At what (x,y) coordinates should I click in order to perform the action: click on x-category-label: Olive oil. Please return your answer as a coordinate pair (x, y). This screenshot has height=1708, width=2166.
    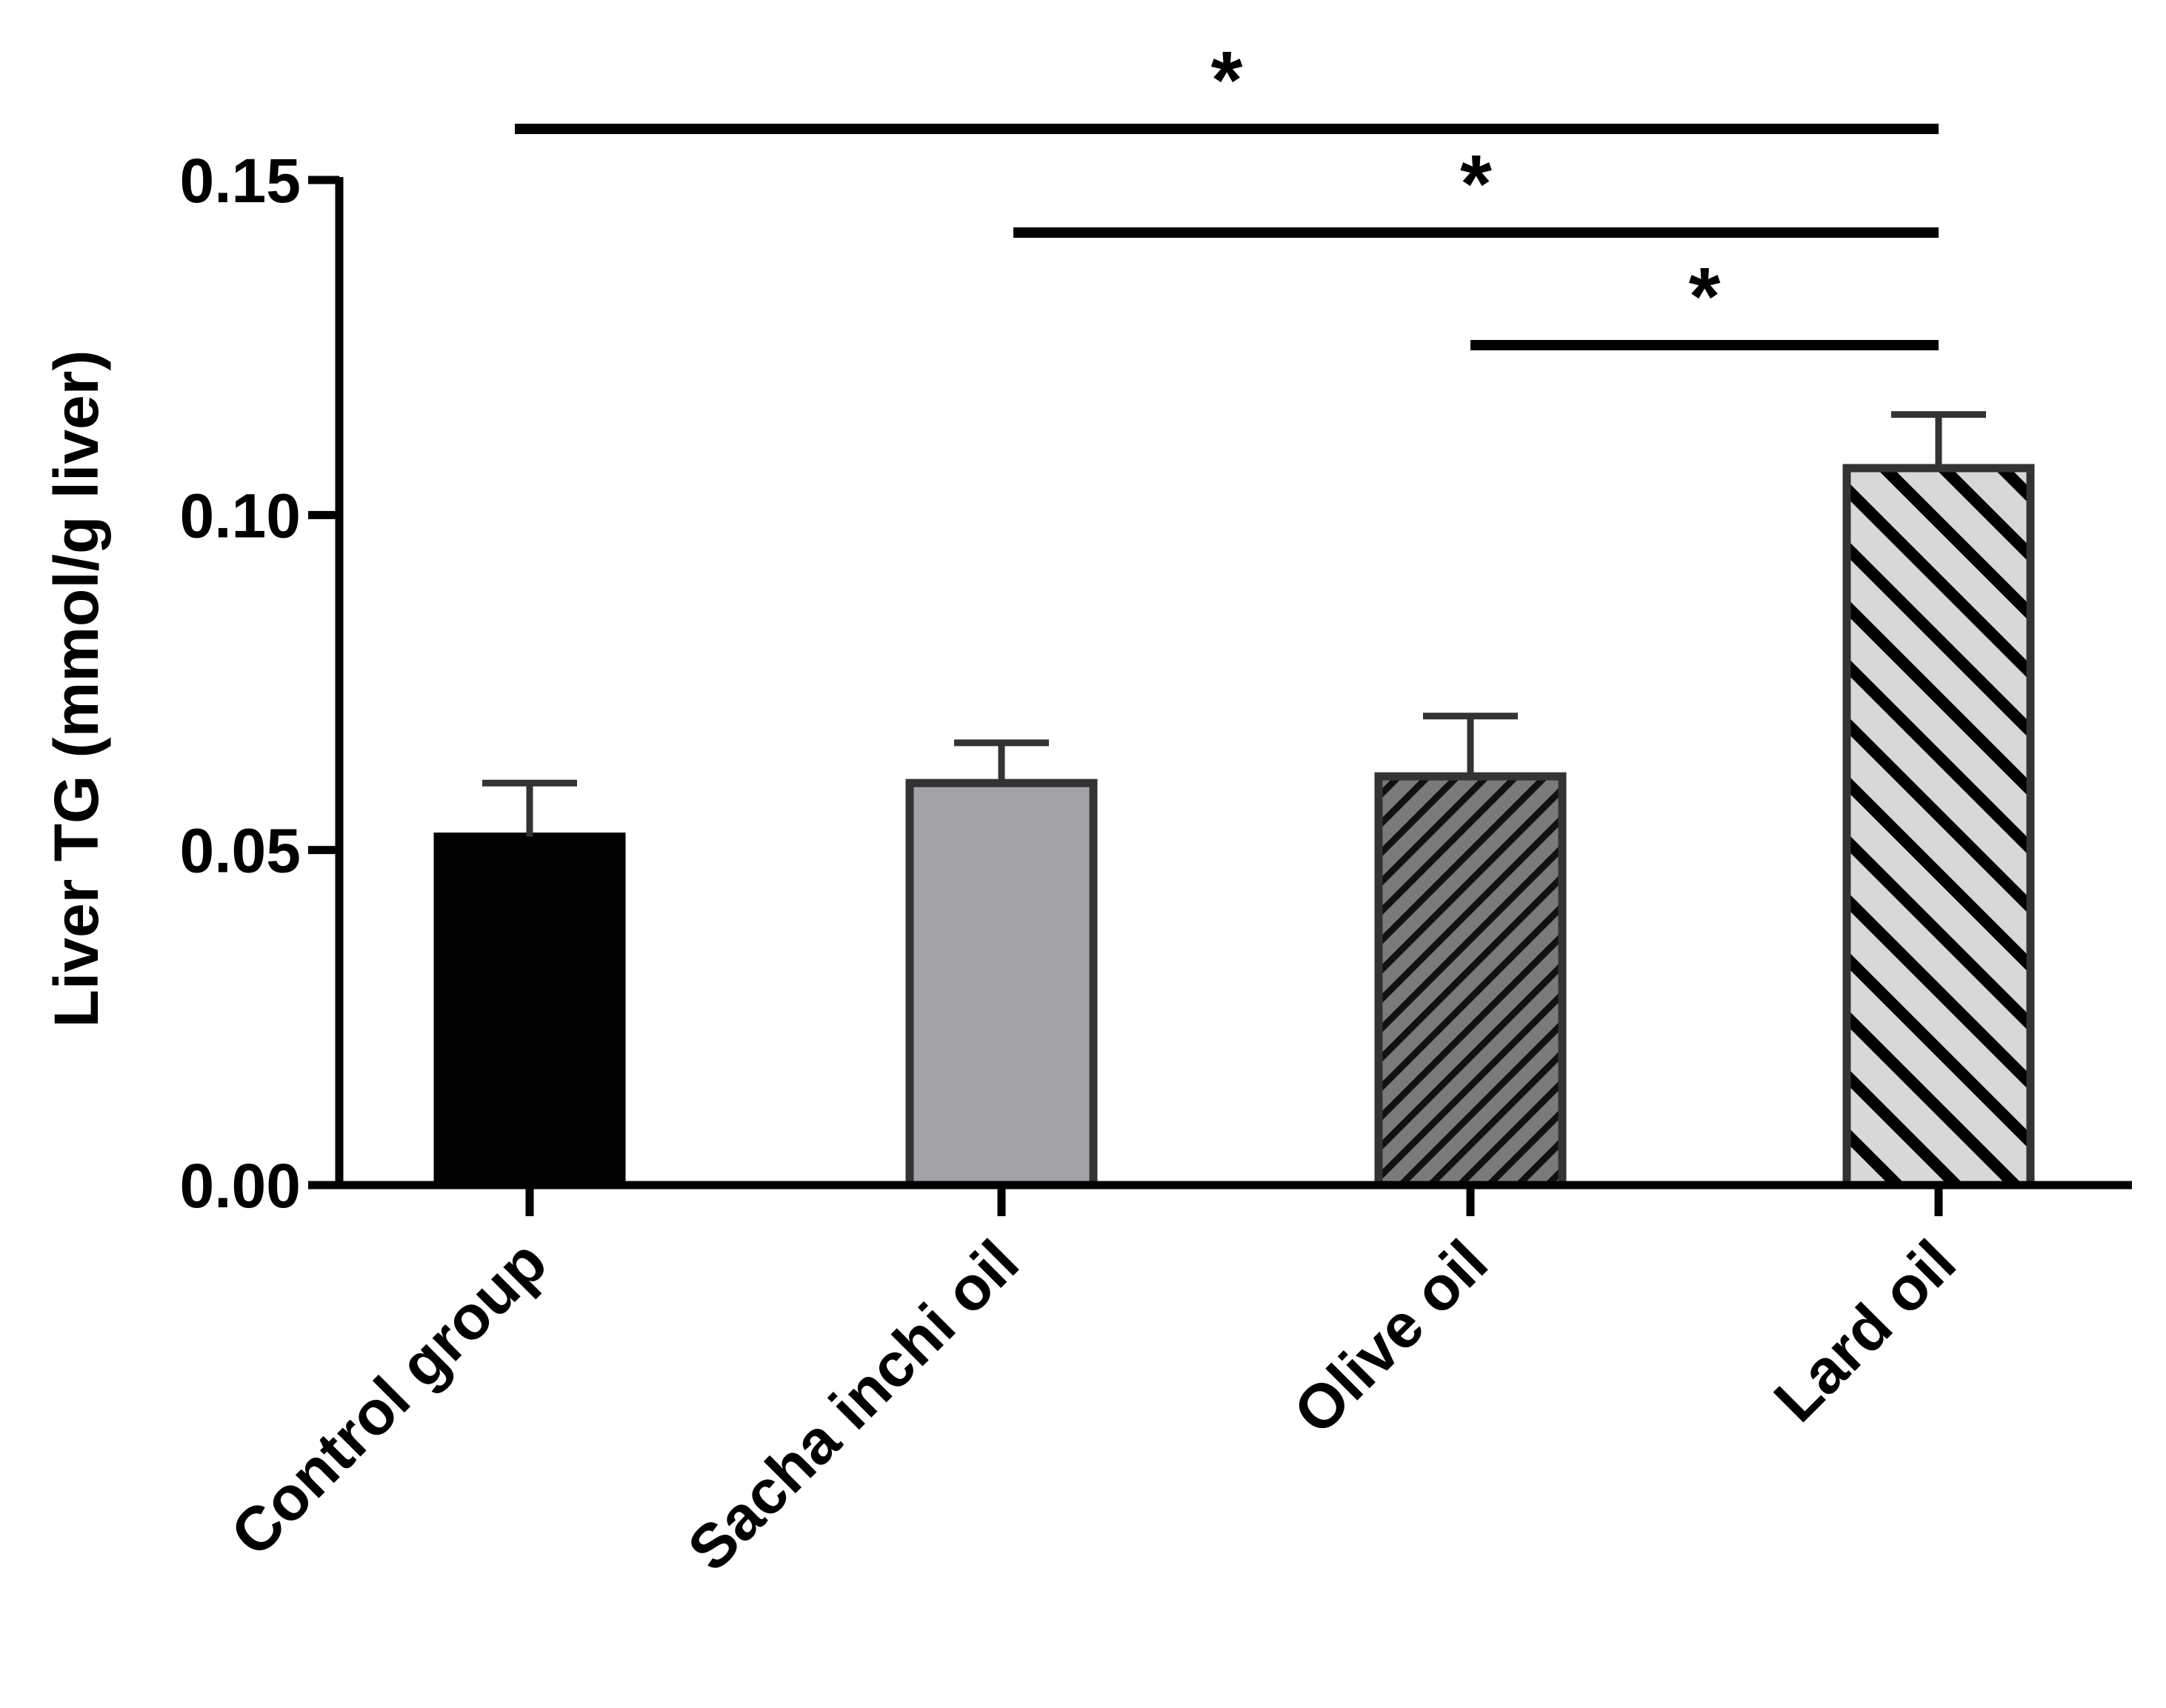
    Looking at the image, I should click on (1390, 1337).